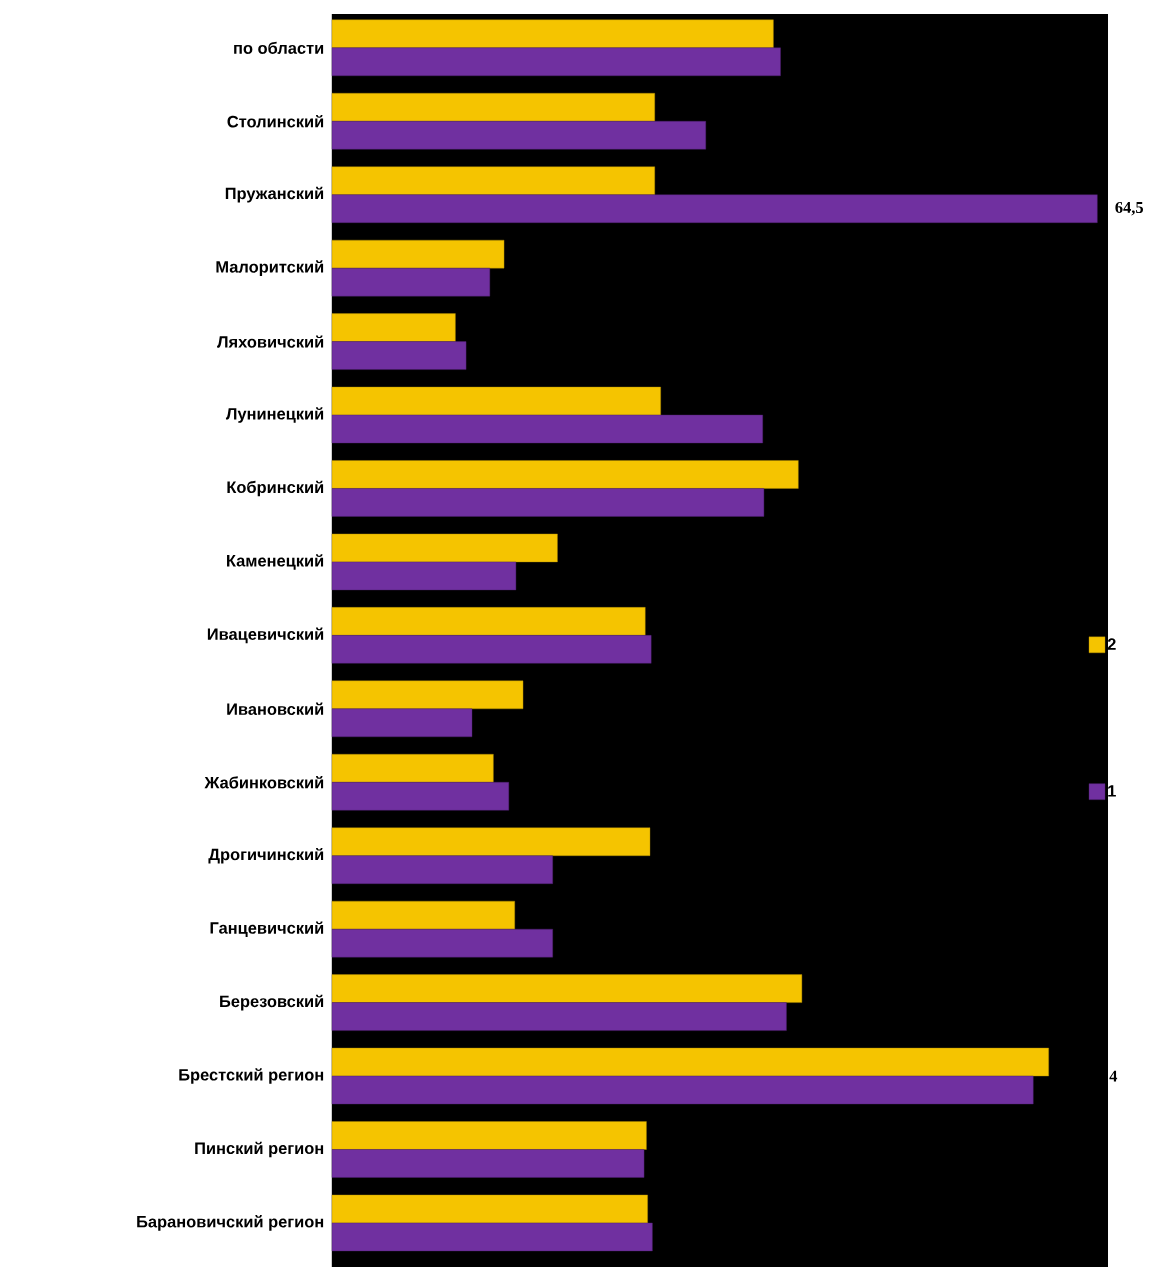  Describe the element at coordinates (264, 782) in the screenshot. I see `y-tick-label: Жабинковский` at that location.